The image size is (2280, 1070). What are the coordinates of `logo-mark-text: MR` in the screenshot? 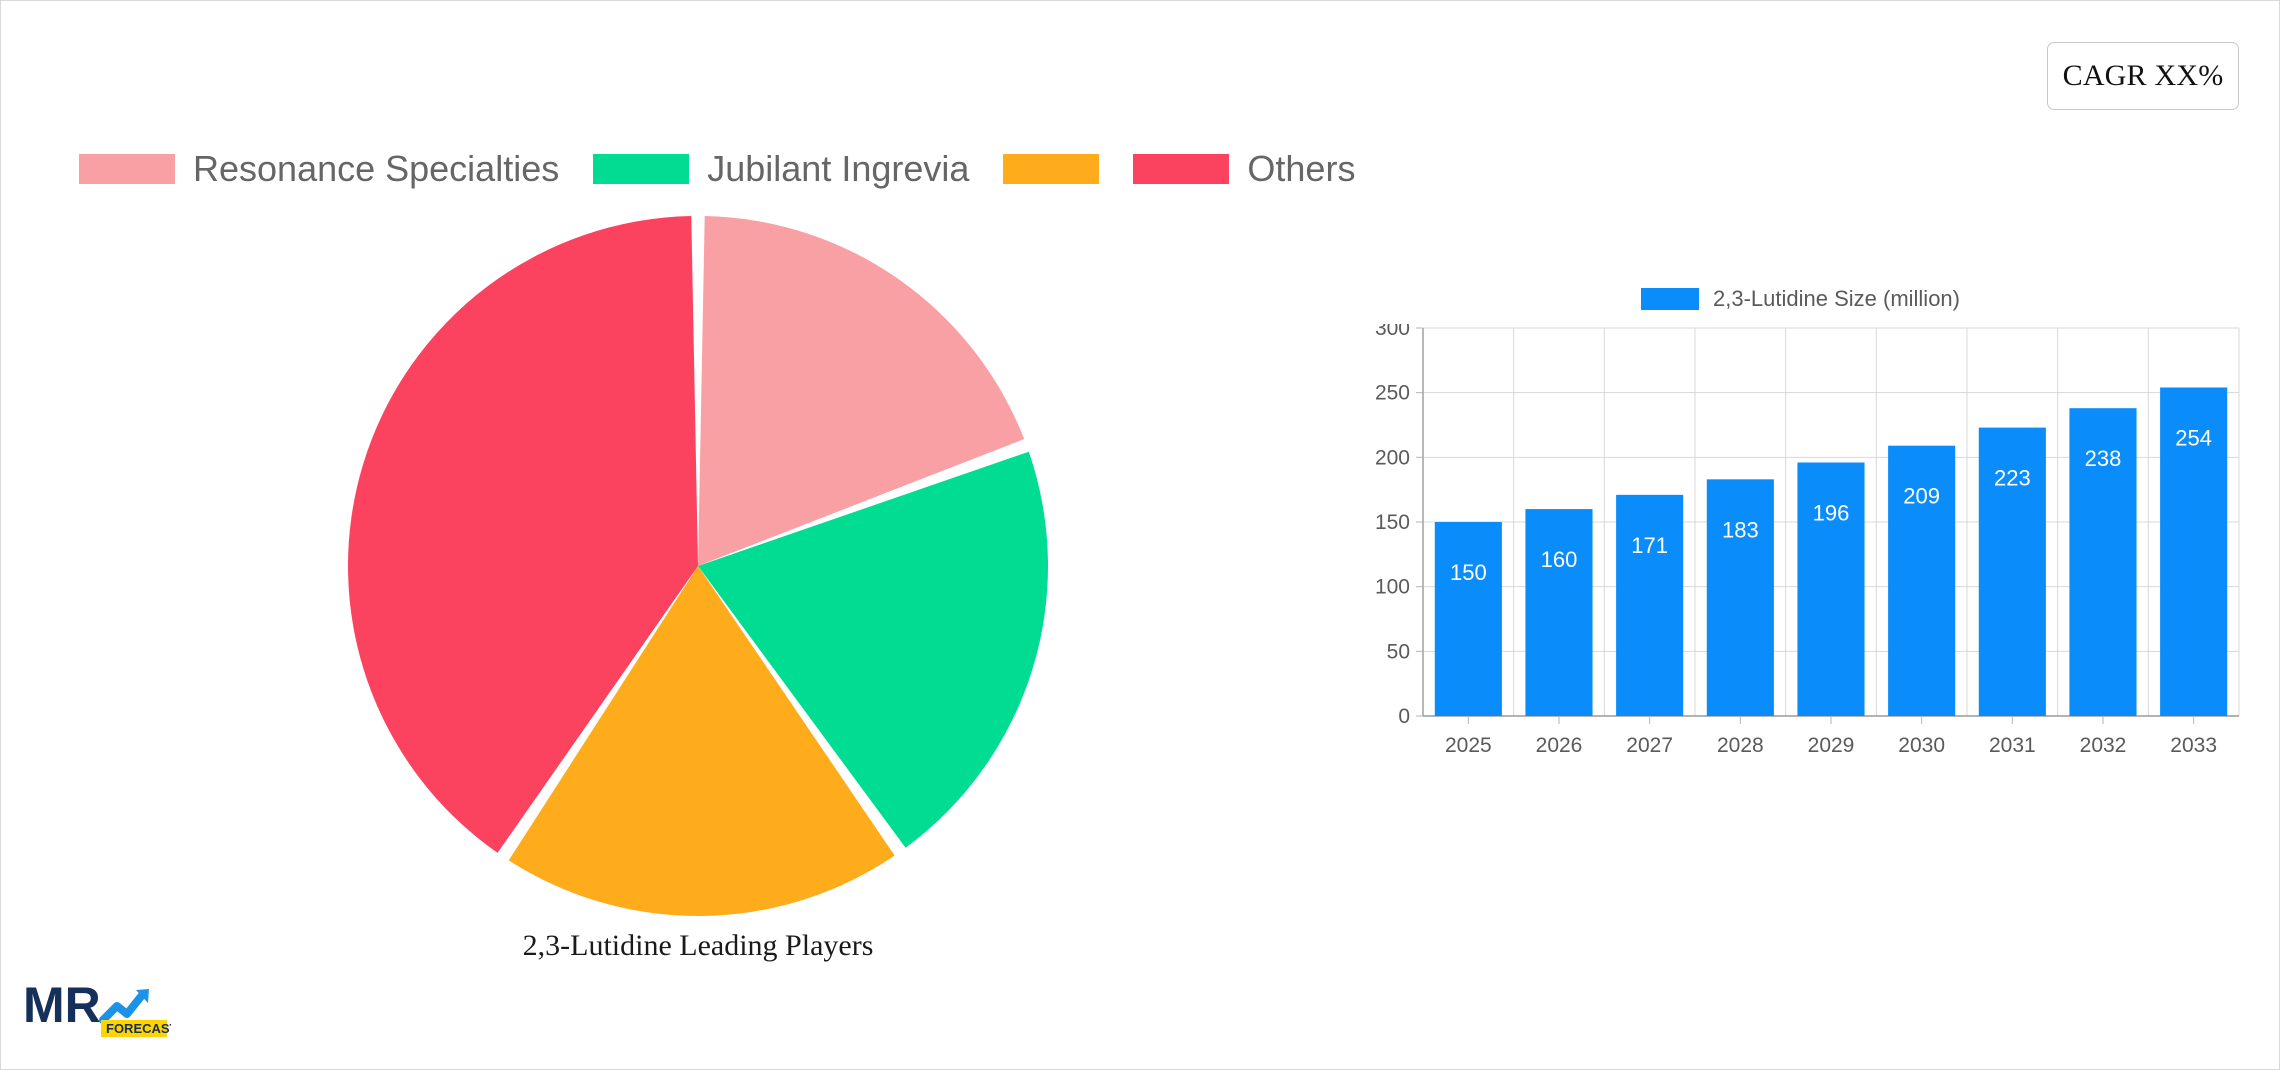 It's located at (62, 1005).